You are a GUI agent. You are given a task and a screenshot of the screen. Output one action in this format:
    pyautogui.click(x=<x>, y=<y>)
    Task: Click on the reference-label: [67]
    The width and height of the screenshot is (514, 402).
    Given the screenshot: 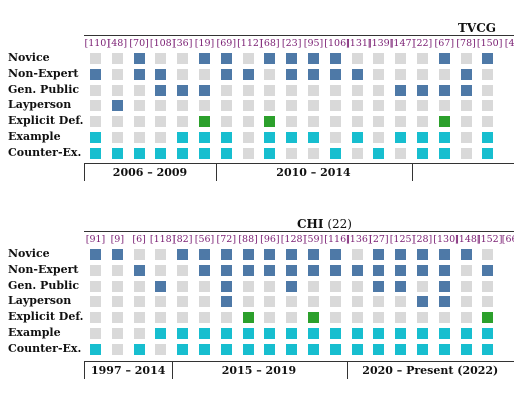 What is the action you would take?
    pyautogui.click(x=444, y=43)
    